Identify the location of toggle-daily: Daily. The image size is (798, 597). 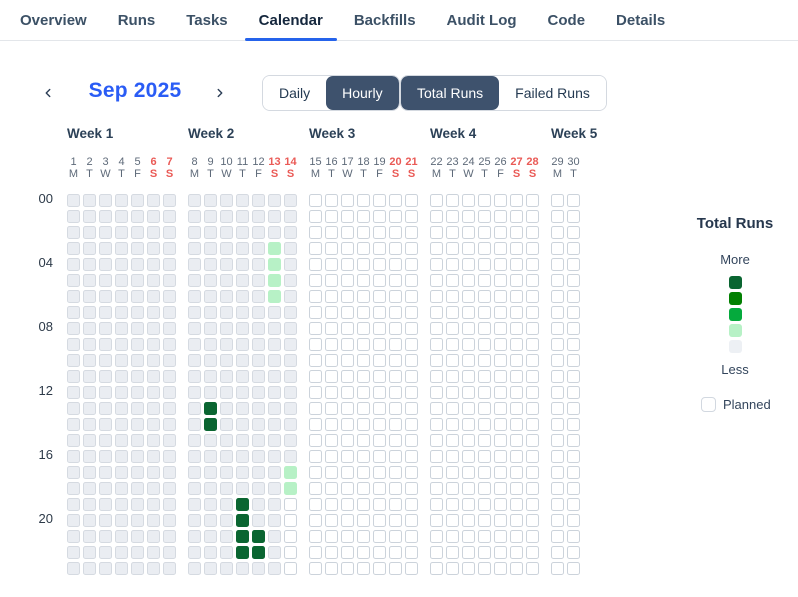
(295, 93).